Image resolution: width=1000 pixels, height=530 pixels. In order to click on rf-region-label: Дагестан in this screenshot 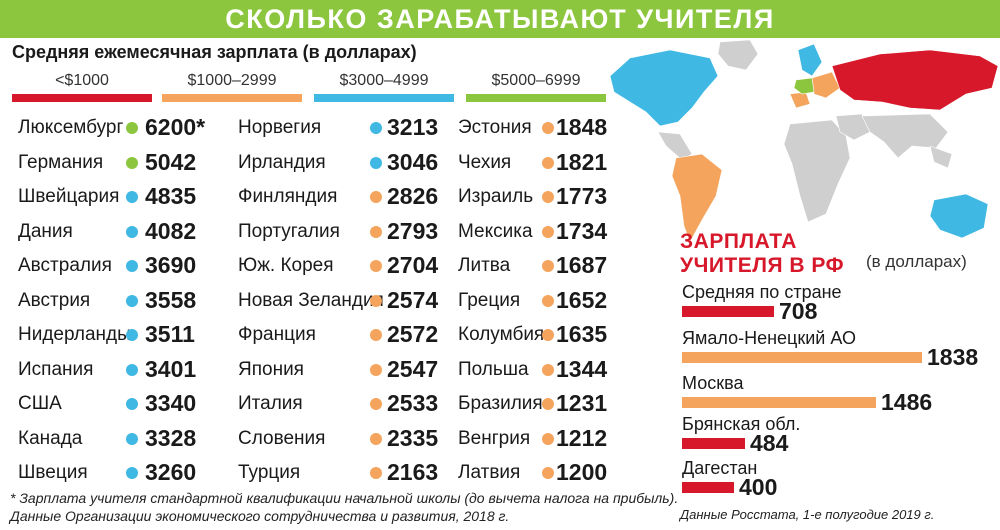, I will do `click(720, 468)`.